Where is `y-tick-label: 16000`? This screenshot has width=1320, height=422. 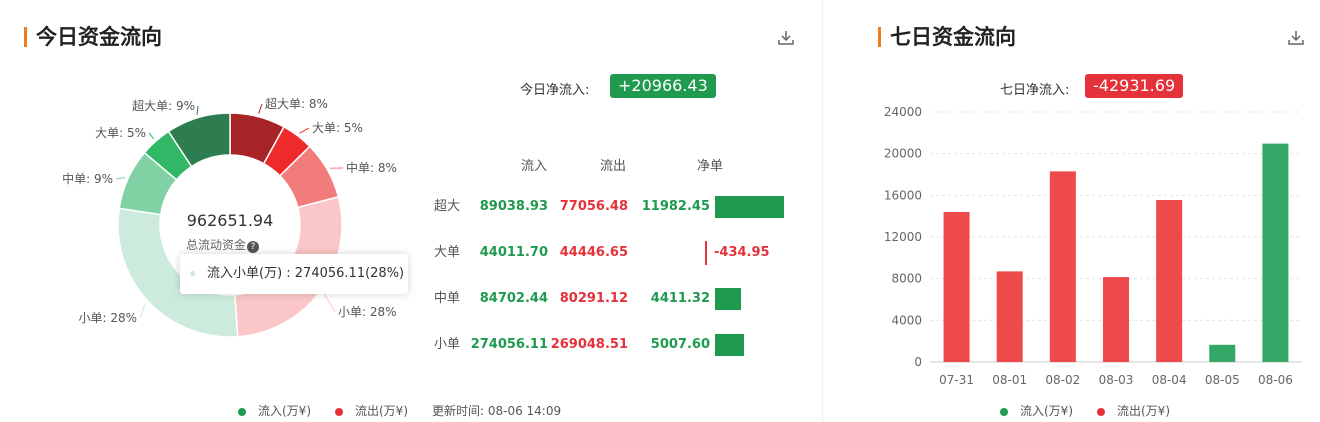
y-tick-label: 16000 is located at coordinates (903, 195).